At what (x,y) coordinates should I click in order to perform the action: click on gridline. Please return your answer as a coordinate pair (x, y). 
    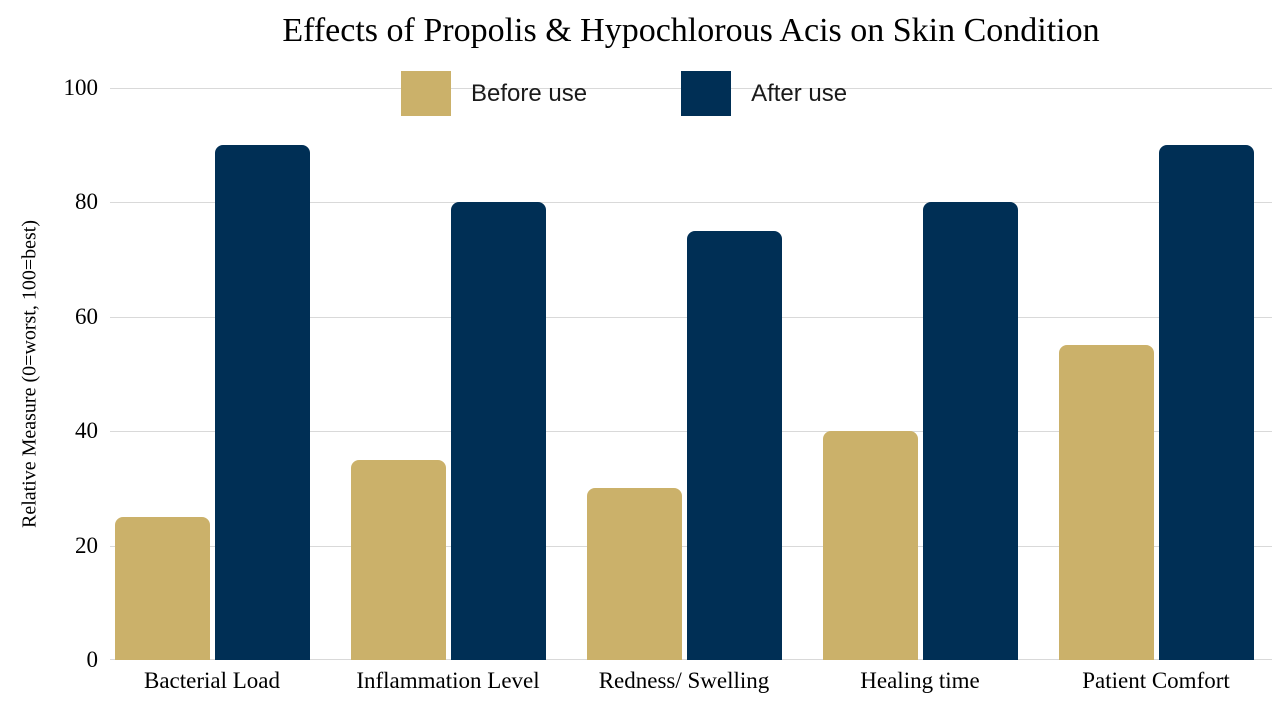
    Looking at the image, I should click on (691, 203).